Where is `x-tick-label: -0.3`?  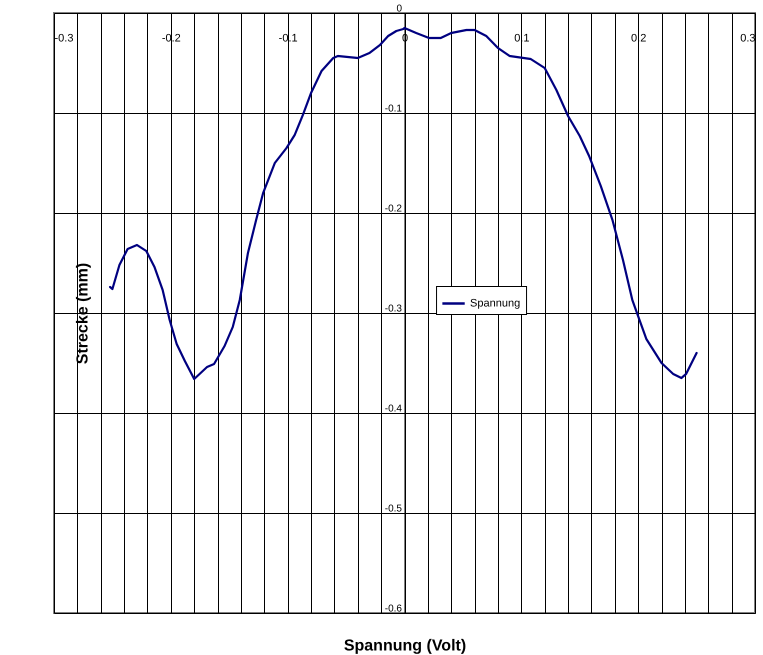
x-tick-label: -0.3 is located at coordinates (64, 38).